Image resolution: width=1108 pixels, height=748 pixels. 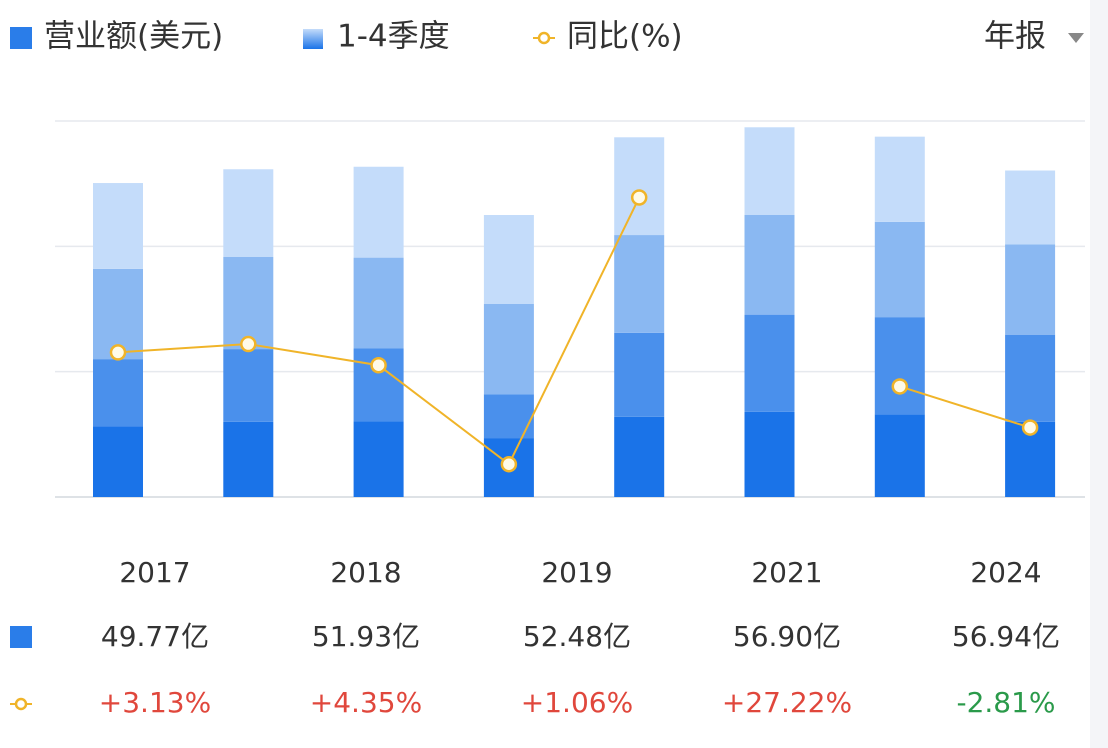 I want to click on legend-label: 1-4季度, so click(x=393, y=37).